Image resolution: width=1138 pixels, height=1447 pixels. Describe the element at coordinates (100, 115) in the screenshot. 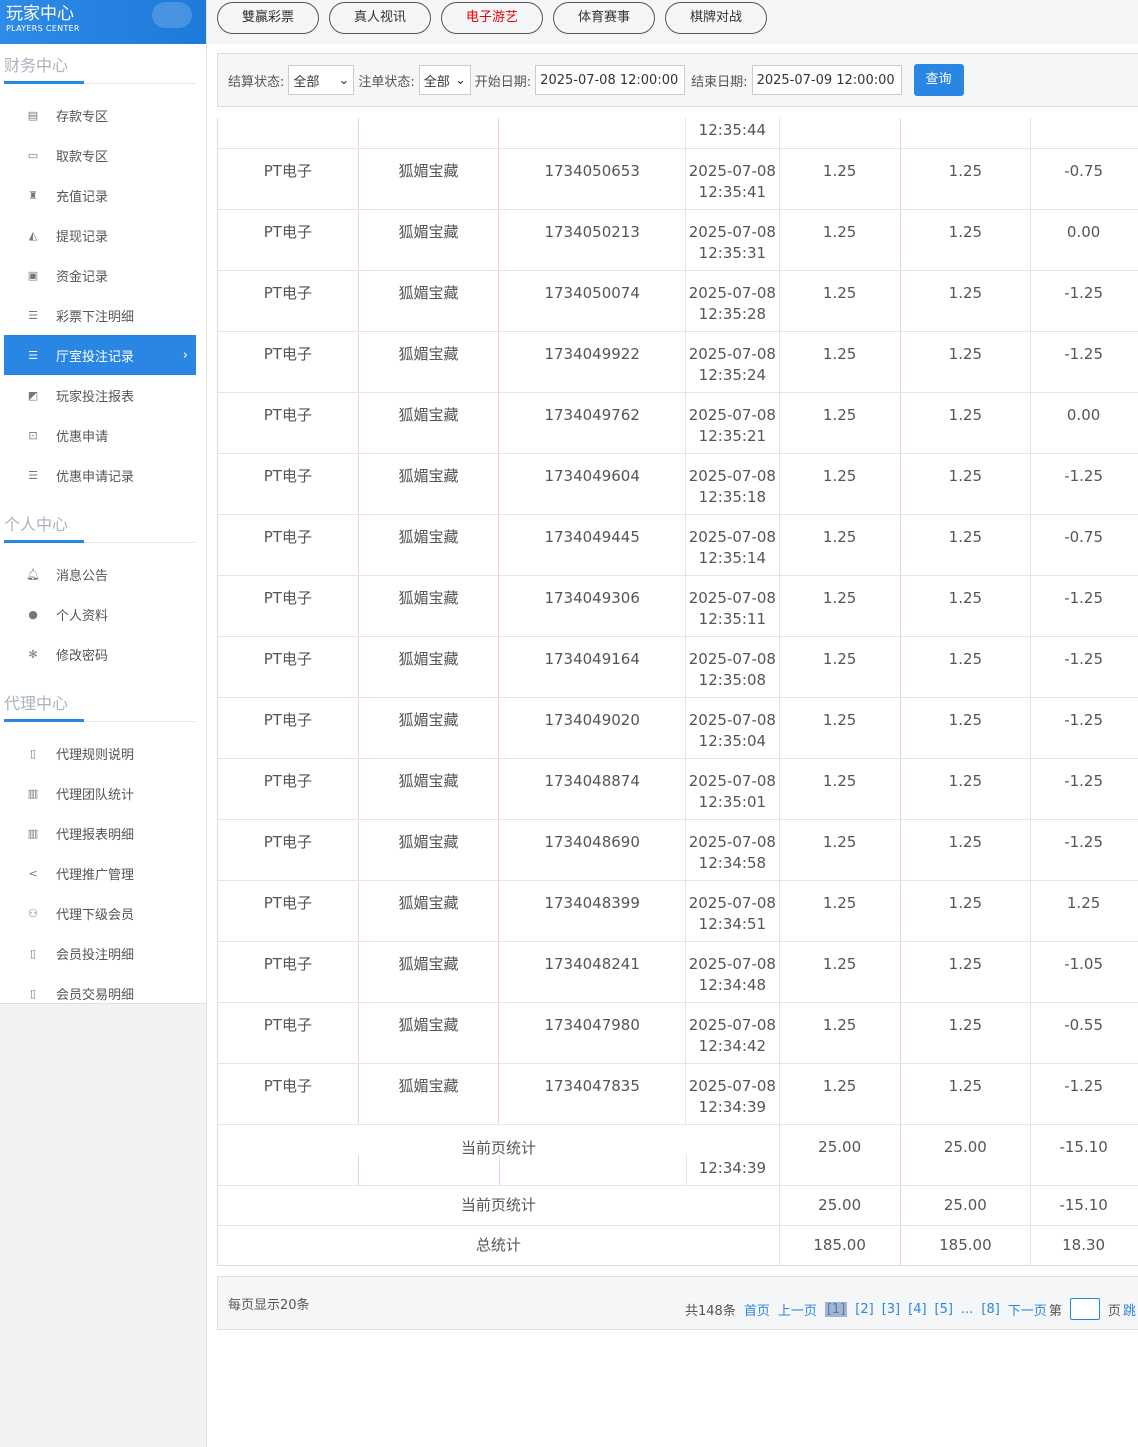

I see `sidebar-item: ▤ 存款专区` at that location.